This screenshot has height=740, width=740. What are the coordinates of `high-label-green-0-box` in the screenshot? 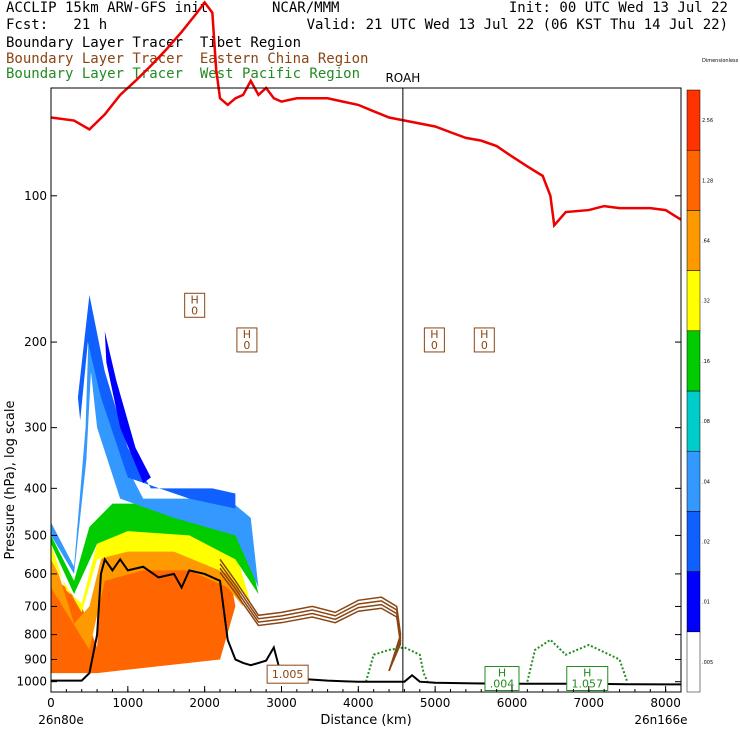 It's located at (502, 679).